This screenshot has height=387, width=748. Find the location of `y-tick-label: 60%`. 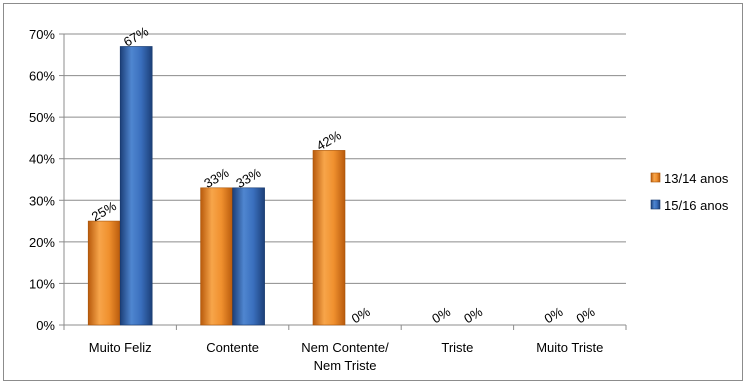

y-tick-label: 60% is located at coordinates (42, 76).